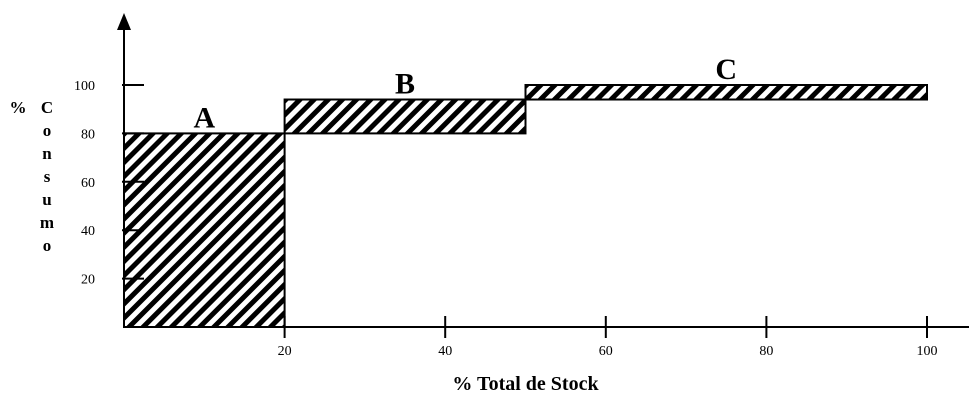 This screenshot has height=396, width=969. What do you see at coordinates (88, 134) in the screenshot?
I see `y-tick-label: 80` at bounding box center [88, 134].